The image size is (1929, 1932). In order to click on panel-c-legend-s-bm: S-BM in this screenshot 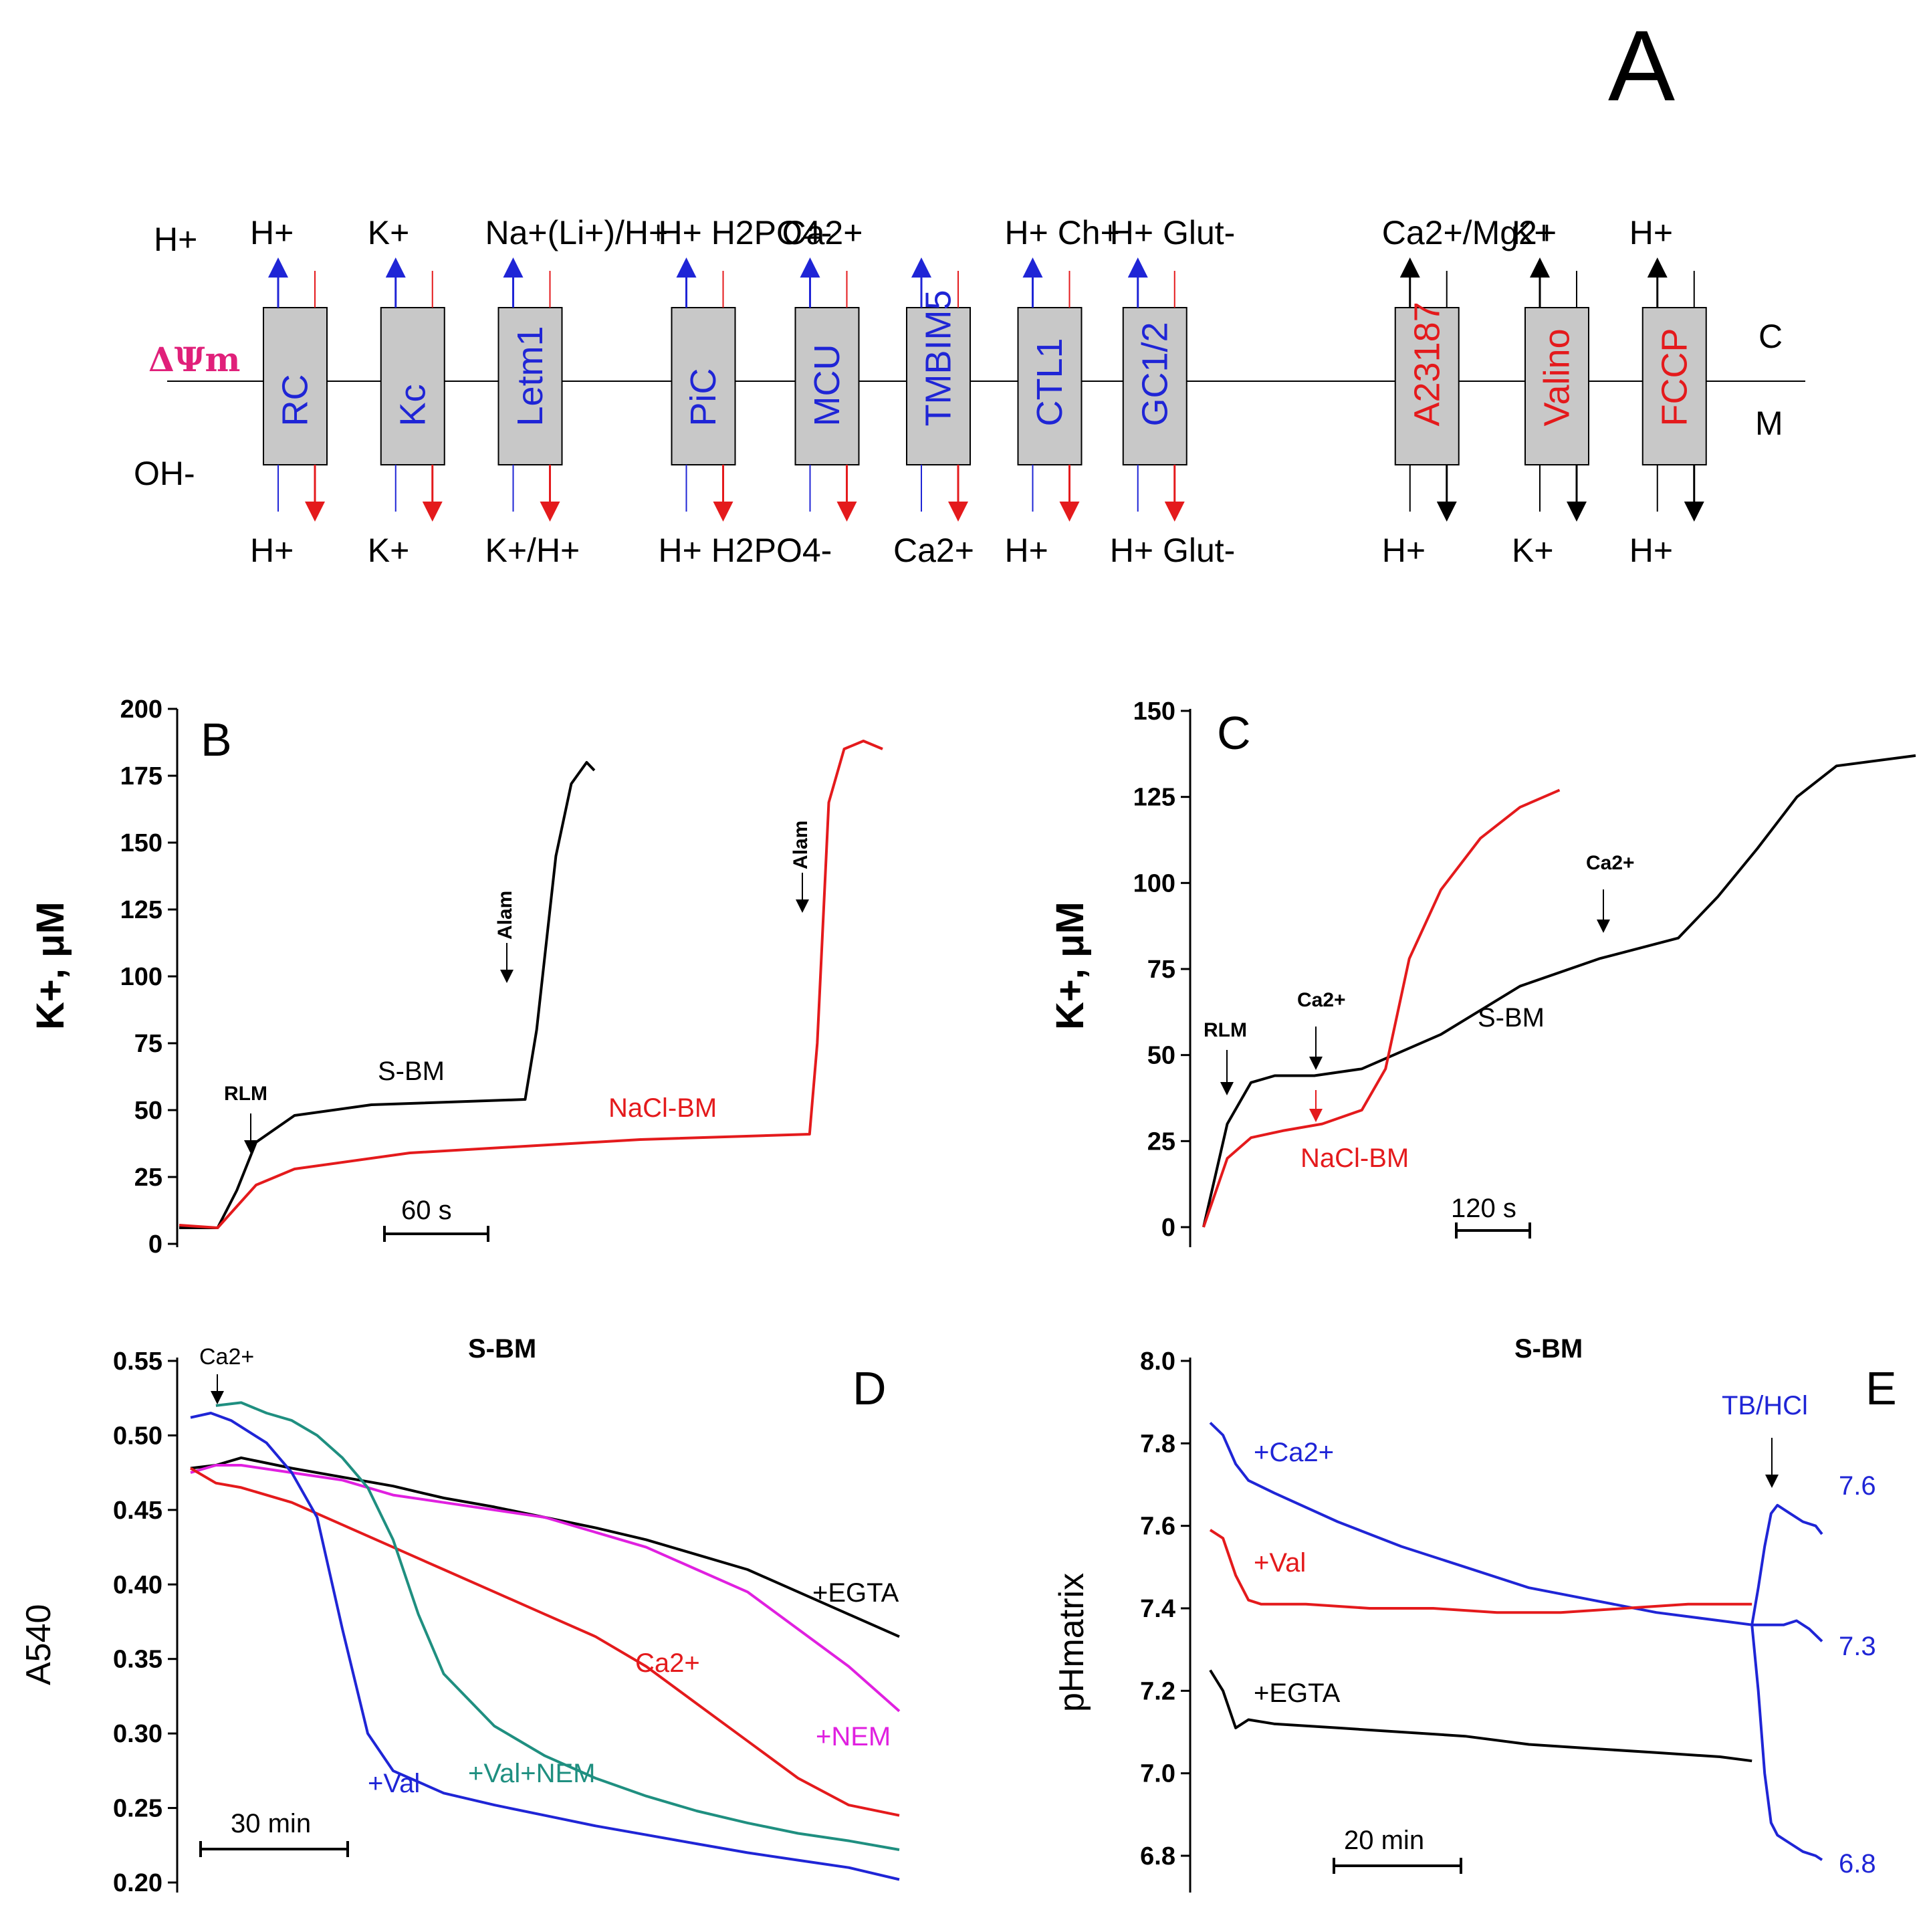, I will do `click(1511, 1018)`.